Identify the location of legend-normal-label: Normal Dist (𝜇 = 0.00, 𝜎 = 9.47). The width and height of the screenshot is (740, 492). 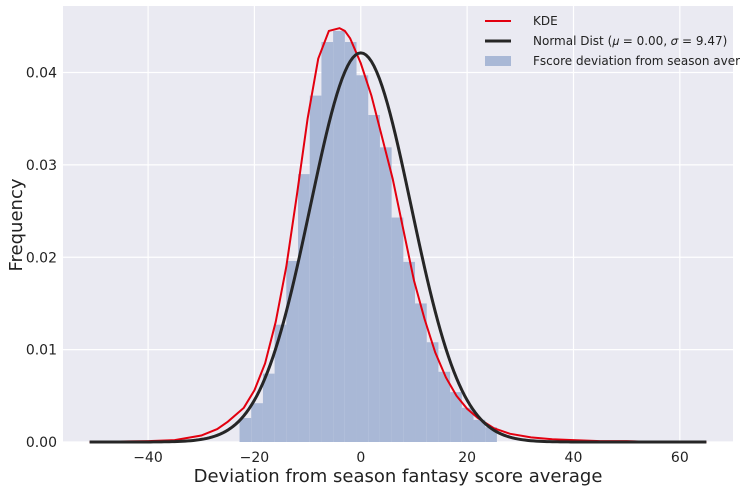
(630, 41).